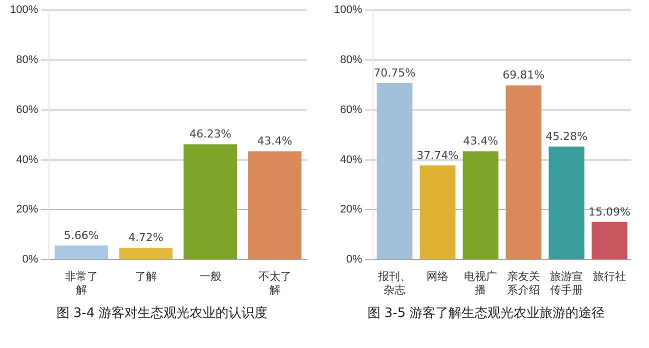  Describe the element at coordinates (609, 211) in the screenshot. I see `data-label: 15.09%` at that location.